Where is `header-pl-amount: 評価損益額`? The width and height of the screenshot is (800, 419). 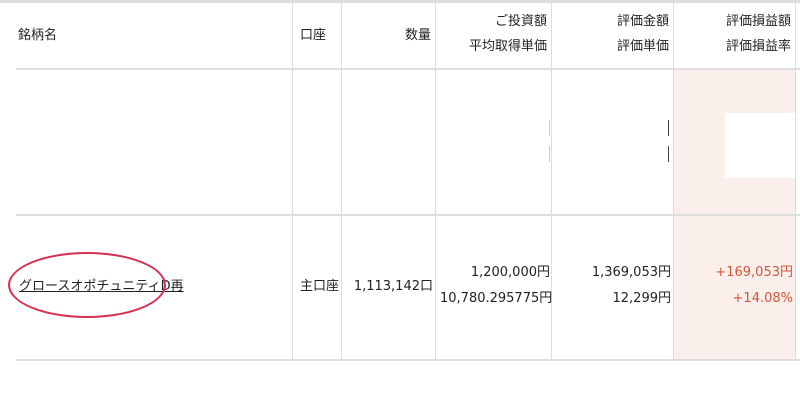
header-pl-amount: 評価損益額 is located at coordinates (758, 21).